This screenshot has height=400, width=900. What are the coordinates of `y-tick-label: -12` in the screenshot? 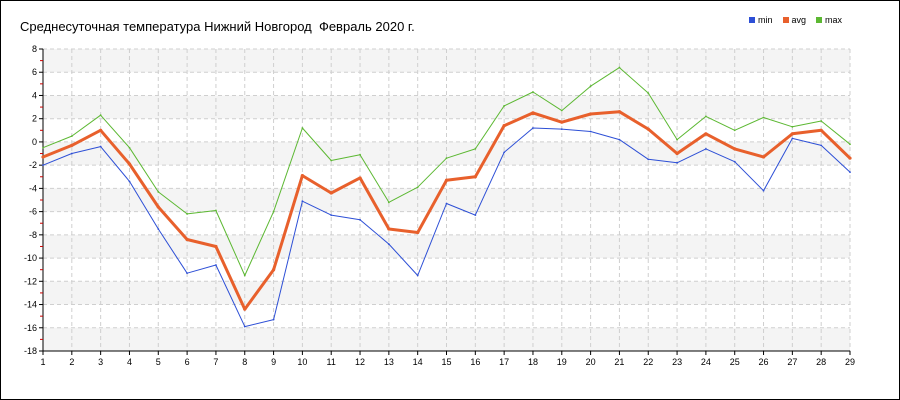 It's located at (30, 281).